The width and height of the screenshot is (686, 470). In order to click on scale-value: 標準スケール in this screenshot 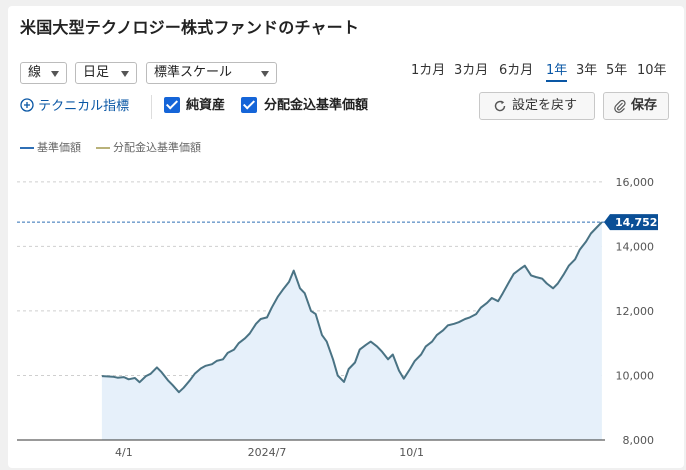, I will do `click(193, 72)`.